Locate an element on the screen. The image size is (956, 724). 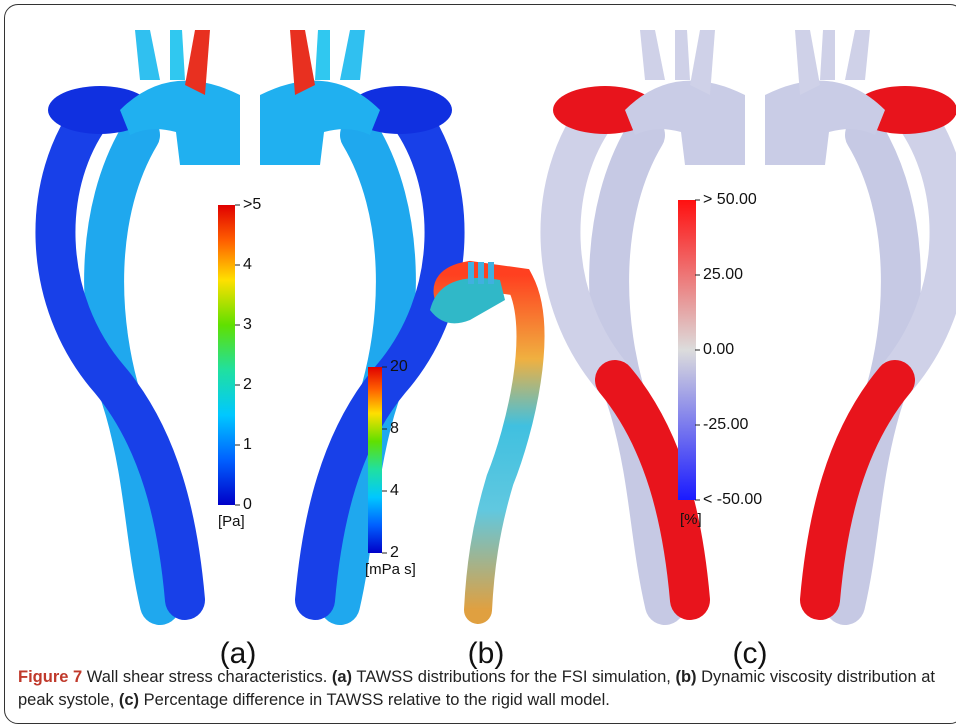
colorbar-tick-label: 25.00 is located at coordinates (723, 274).